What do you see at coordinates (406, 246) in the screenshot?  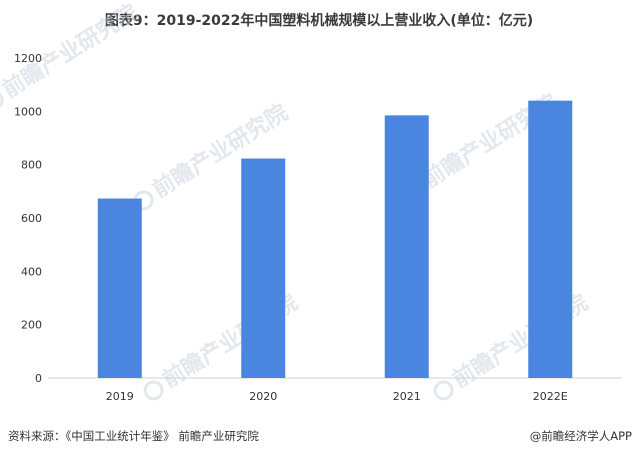 I see `bar-2021` at bounding box center [406, 246].